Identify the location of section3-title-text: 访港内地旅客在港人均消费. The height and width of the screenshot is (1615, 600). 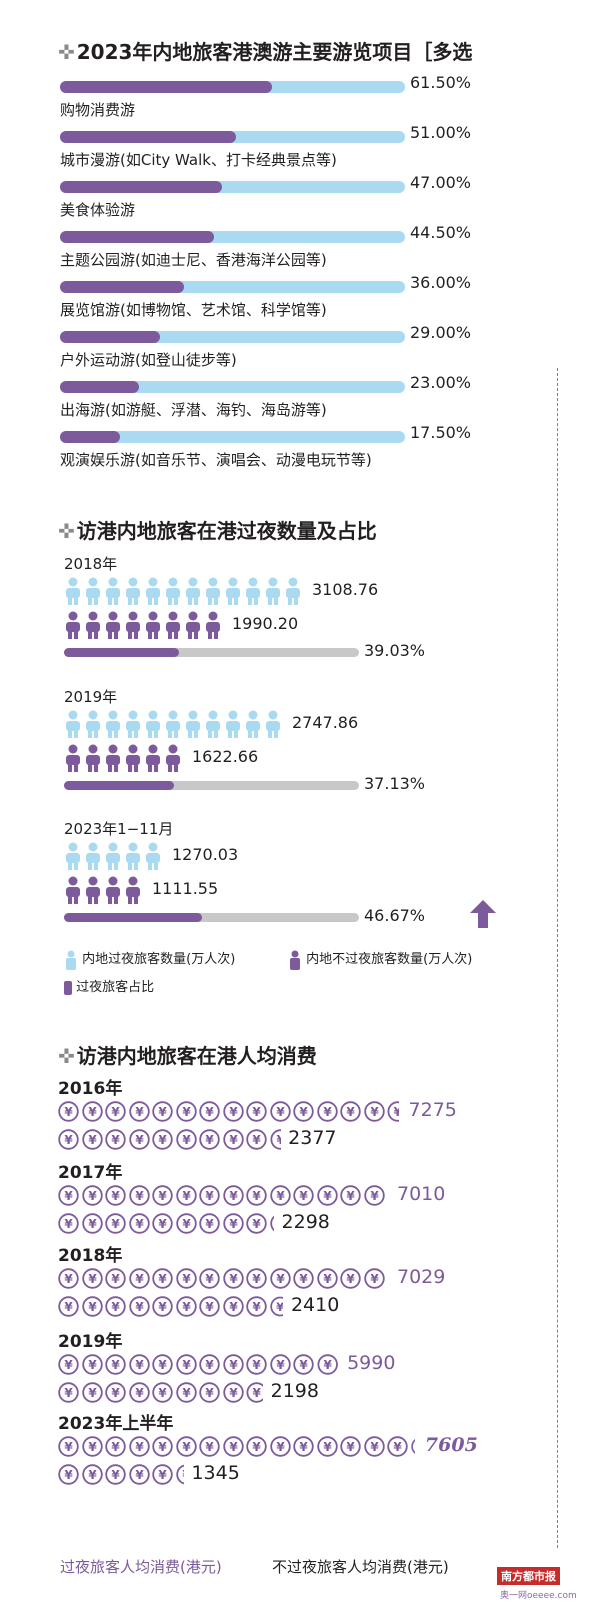
(196, 1056).